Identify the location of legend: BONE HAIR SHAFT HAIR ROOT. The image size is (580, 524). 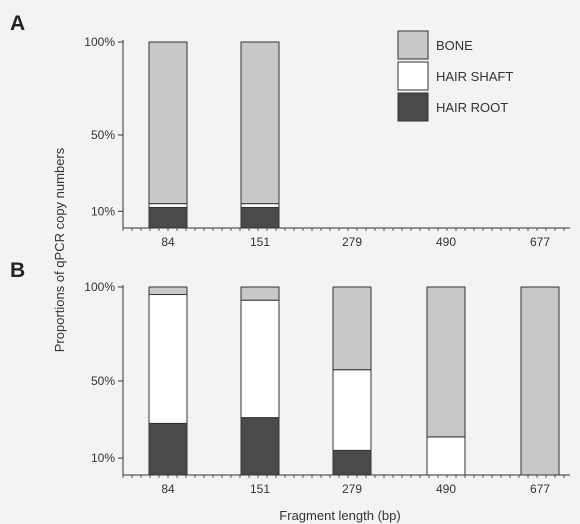
(455, 76).